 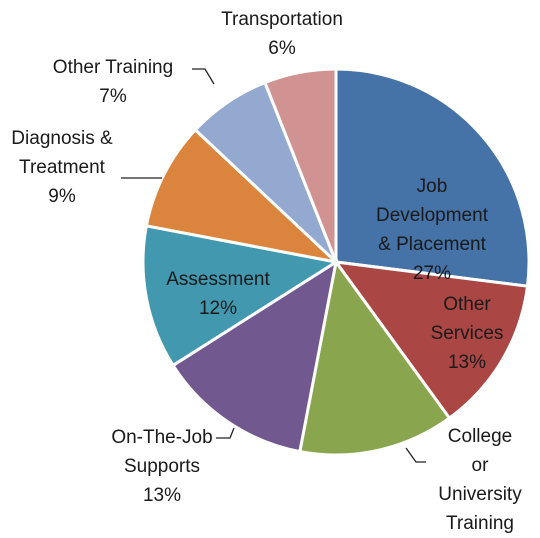 I want to click on category-label: On-The-Job Supports, so click(x=162, y=452).